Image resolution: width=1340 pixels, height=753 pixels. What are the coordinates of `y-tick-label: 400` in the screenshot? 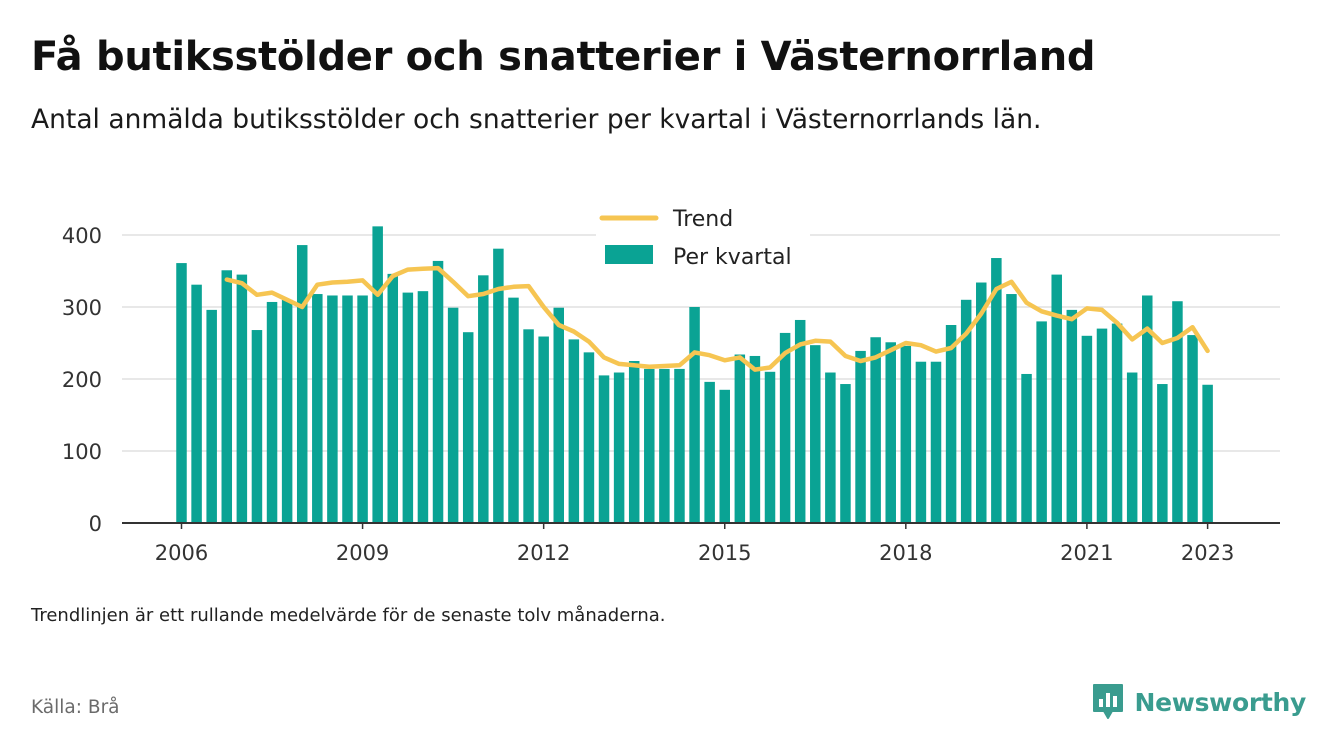 It's located at (82, 236).